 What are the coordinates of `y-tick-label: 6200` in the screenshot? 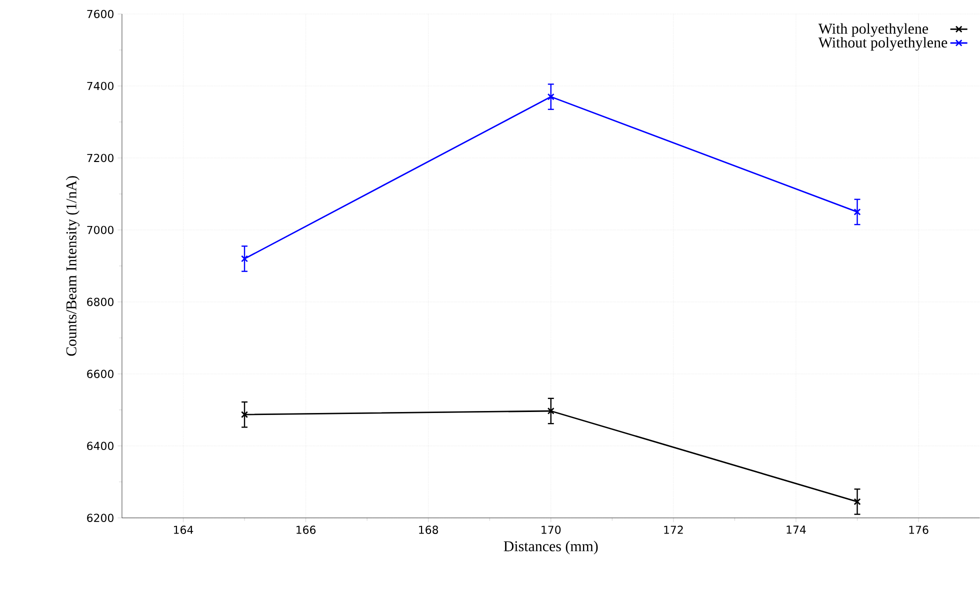 It's located at (100, 518).